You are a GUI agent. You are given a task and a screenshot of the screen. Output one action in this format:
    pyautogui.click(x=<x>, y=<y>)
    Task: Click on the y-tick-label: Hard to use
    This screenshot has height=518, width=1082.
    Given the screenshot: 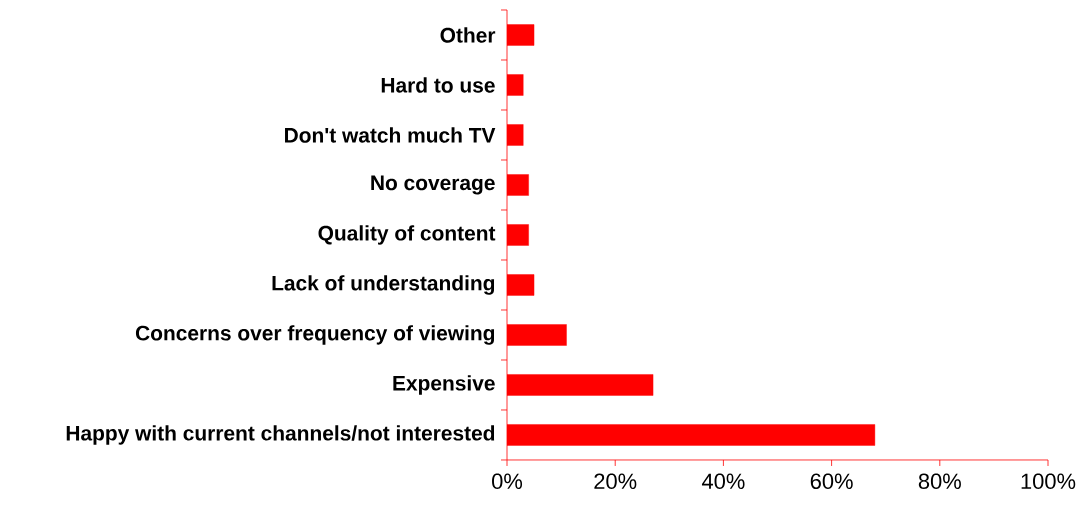 What is the action you would take?
    pyautogui.click(x=438, y=85)
    